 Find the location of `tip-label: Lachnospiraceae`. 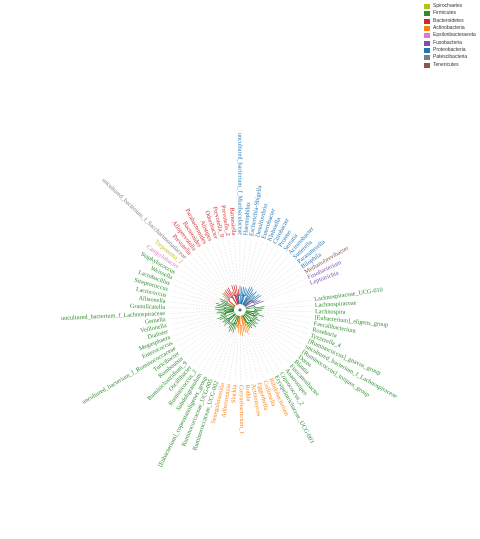

tip-label: Lachnospiraceae is located at coordinates (336, 304).